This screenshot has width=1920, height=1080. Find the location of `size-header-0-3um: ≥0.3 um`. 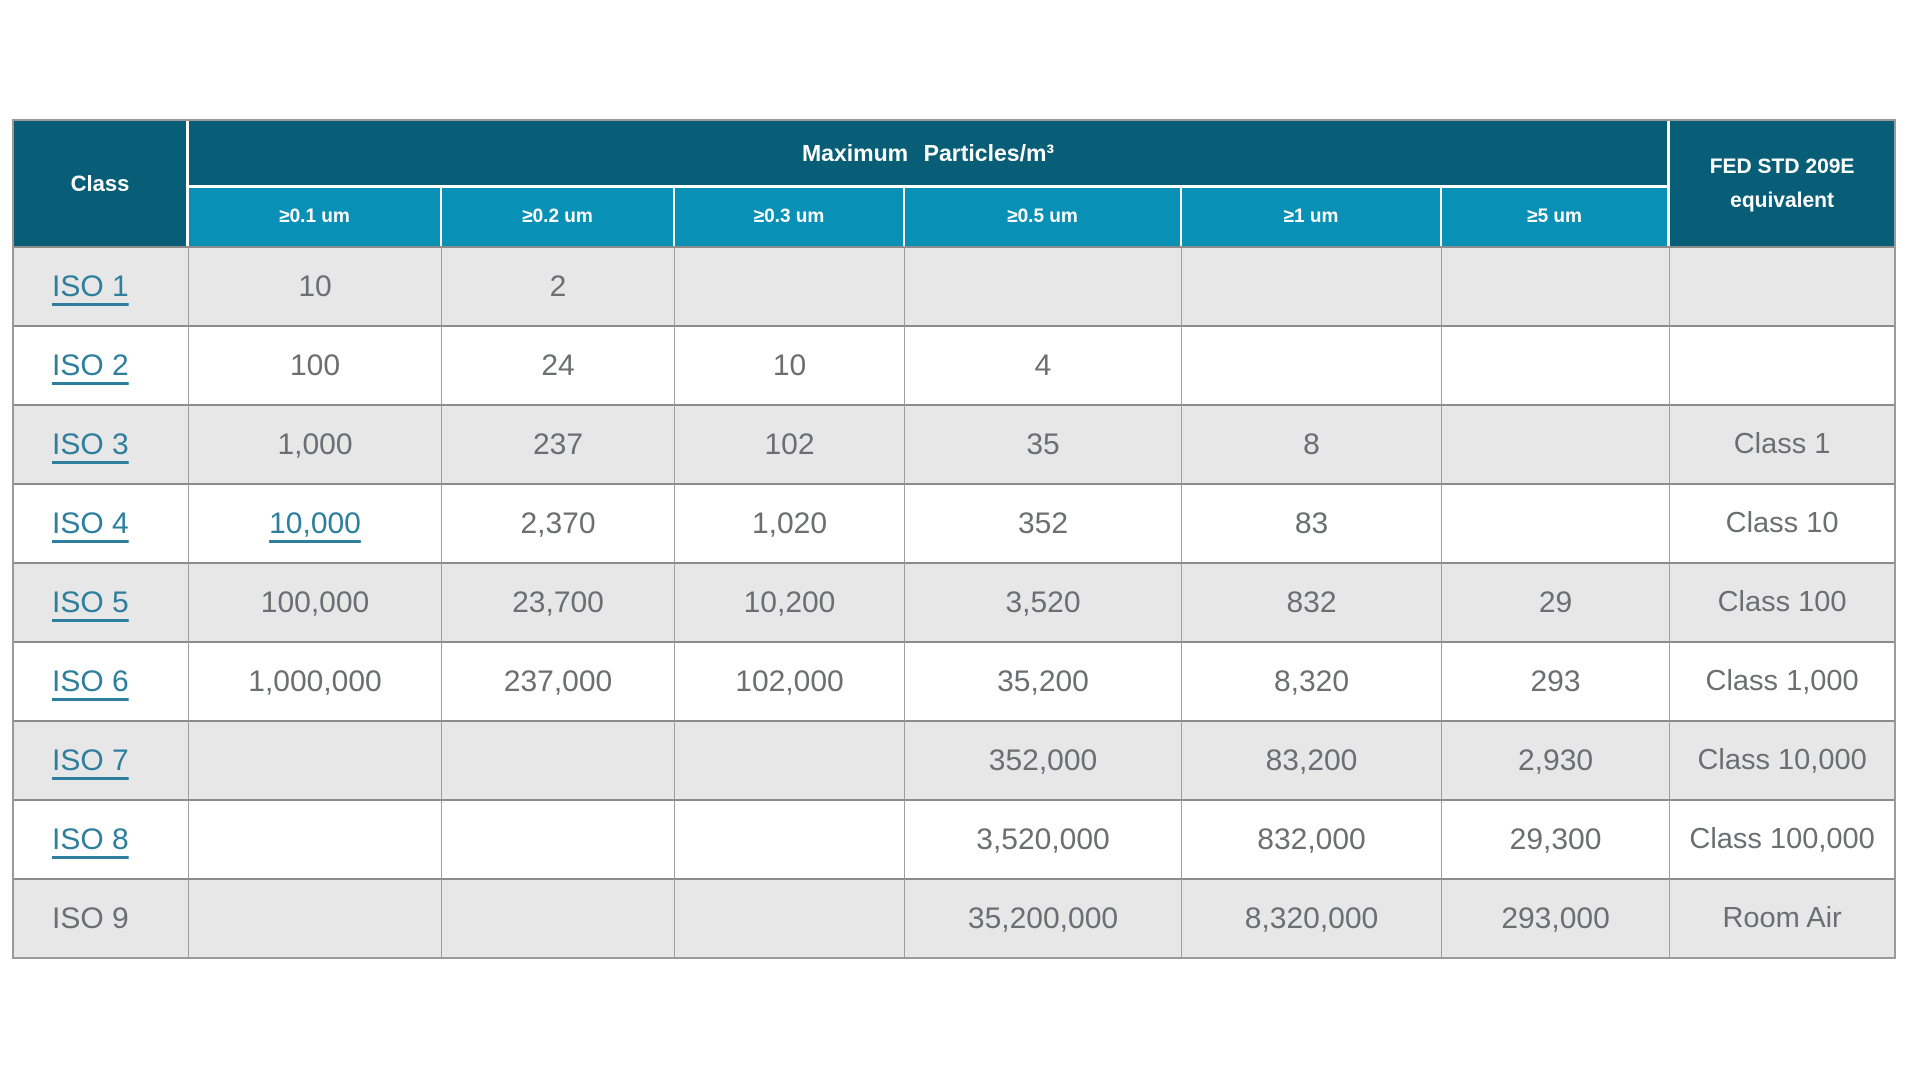

size-header-0-3um: ≥0.3 um is located at coordinates (790, 217).